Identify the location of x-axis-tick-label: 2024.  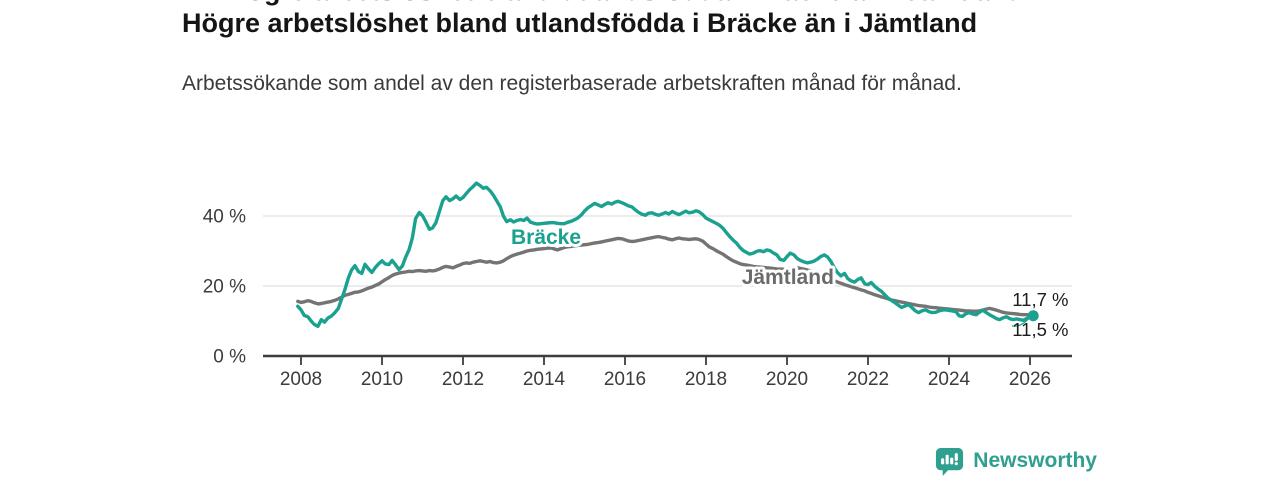
(949, 379).